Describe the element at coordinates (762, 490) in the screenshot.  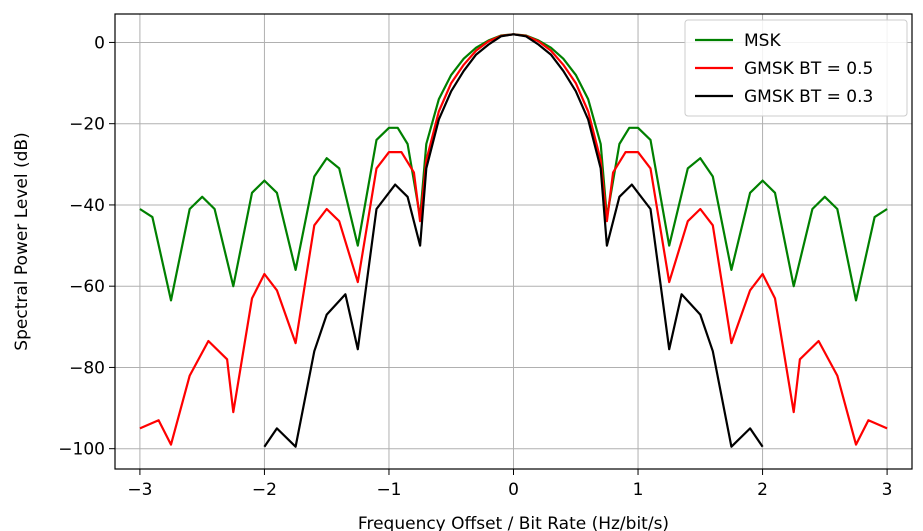
I see `x-tick-label: 2` at that location.